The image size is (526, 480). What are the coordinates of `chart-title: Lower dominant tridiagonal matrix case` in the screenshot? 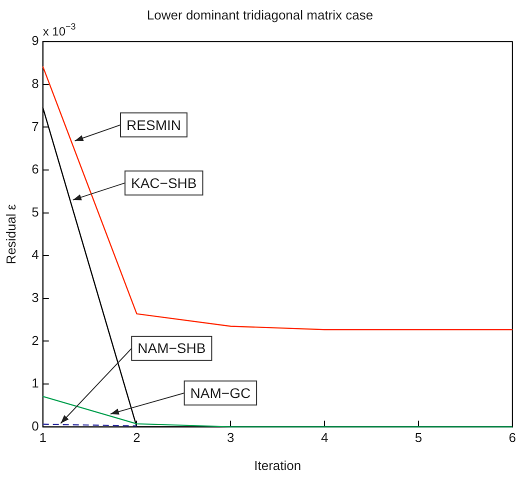 It's located at (260, 14).